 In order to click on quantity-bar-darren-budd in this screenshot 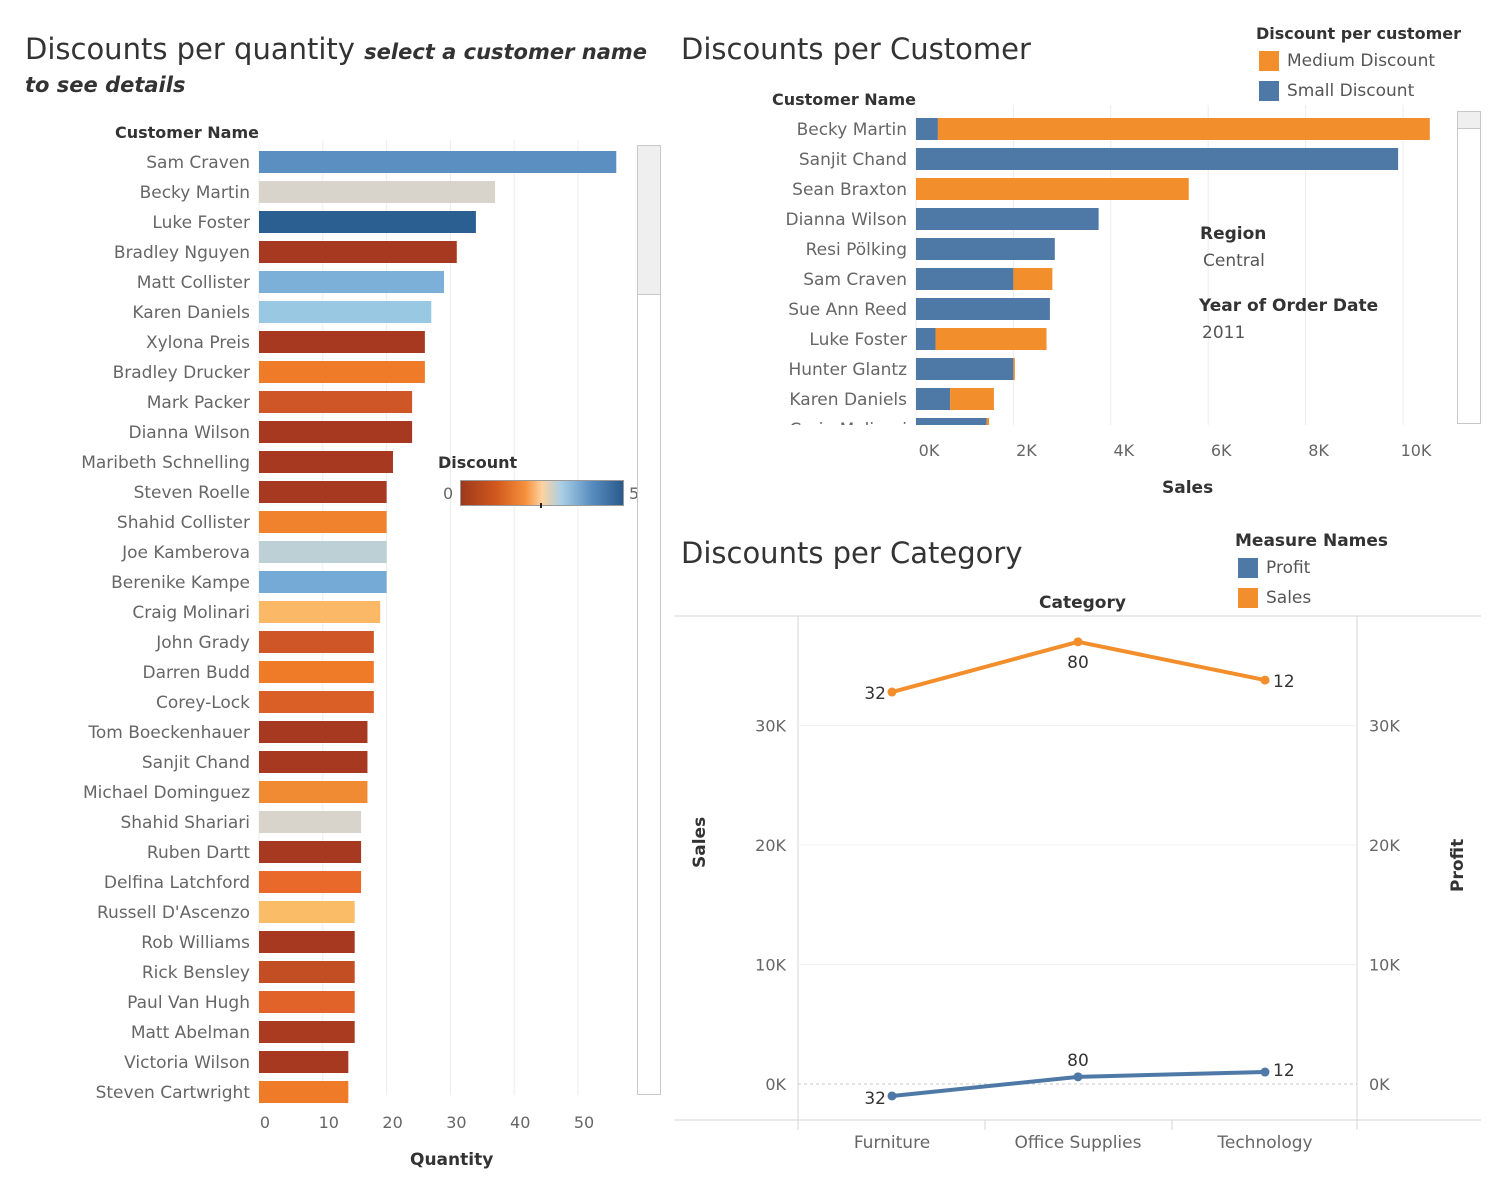, I will do `click(316, 672)`.